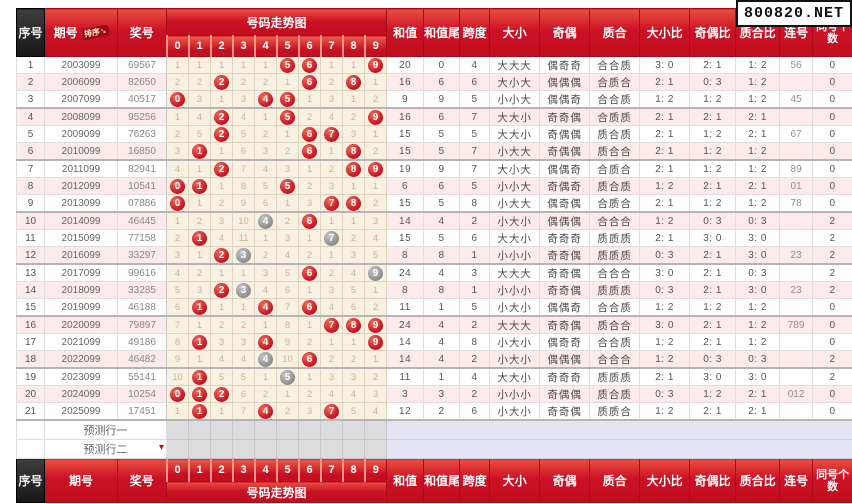 Image resolution: width=852 pixels, height=504 pixels. Describe the element at coordinates (142, 480) in the screenshot. I see `prize-footer: 奖号` at that location.